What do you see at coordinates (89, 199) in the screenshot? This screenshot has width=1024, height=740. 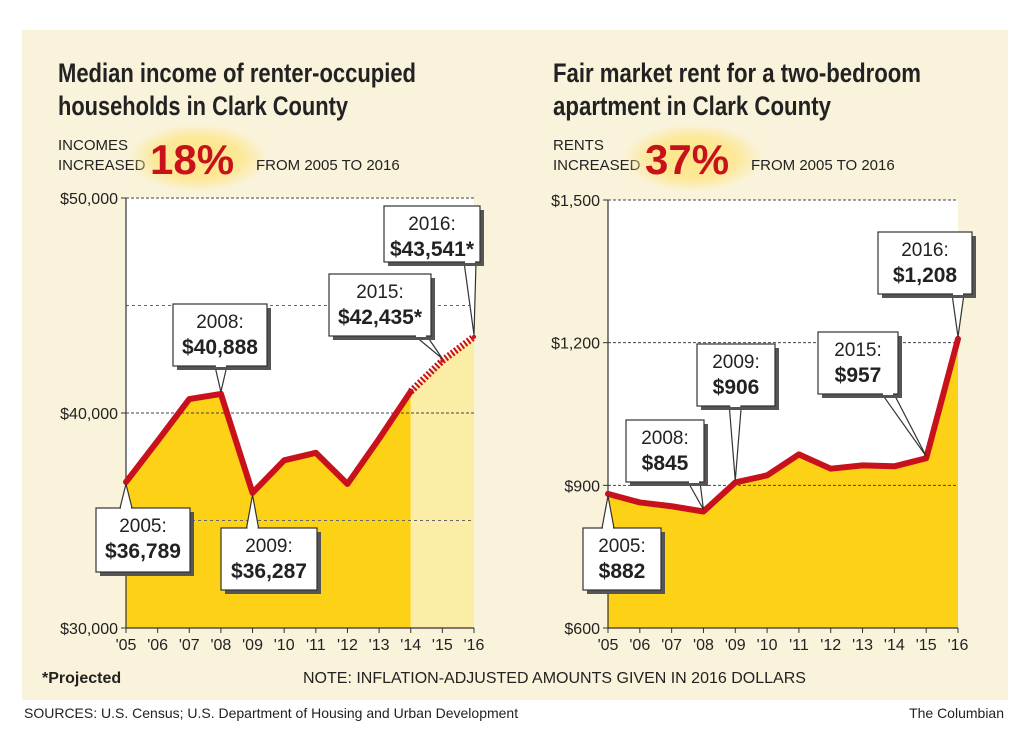 I see `y-tick-label: $50,000` at bounding box center [89, 199].